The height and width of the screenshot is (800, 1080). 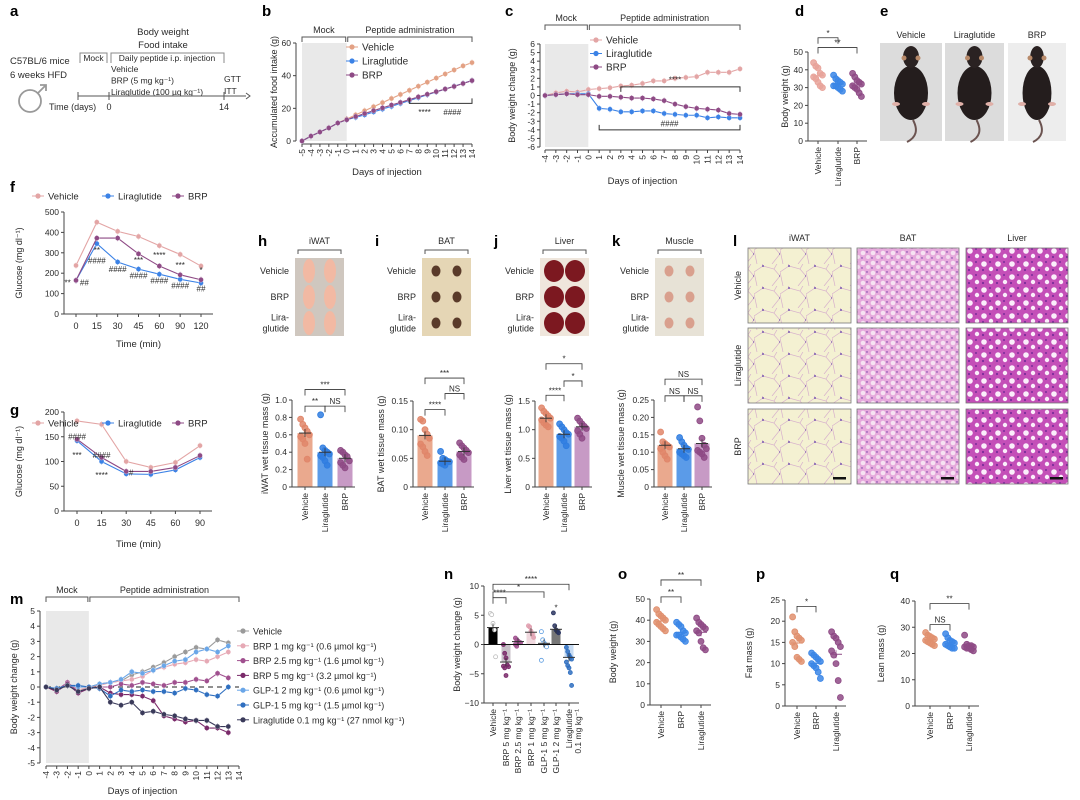 I want to click on phase-bracket, so click(x=324, y=39).